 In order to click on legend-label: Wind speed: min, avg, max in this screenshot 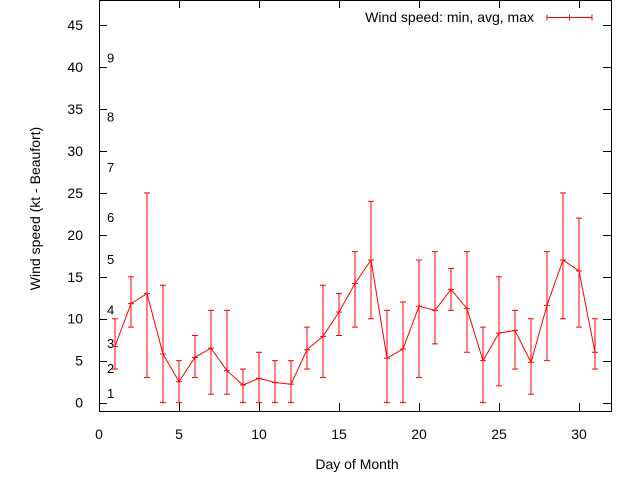, I will do `click(449, 17)`.